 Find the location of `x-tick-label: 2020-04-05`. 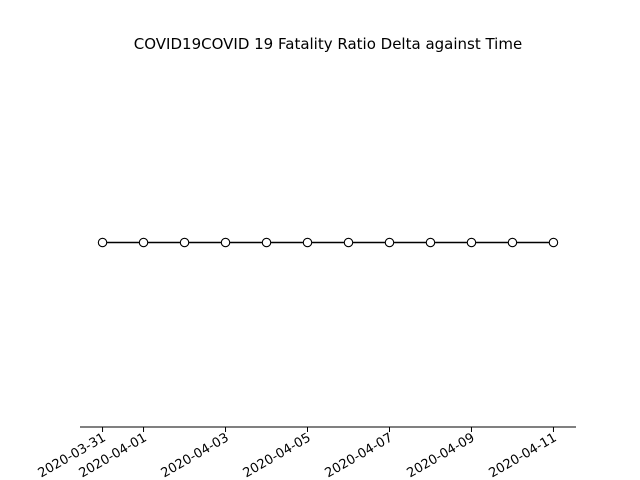

x-tick-label: 2020-04-05 is located at coordinates (277, 455).